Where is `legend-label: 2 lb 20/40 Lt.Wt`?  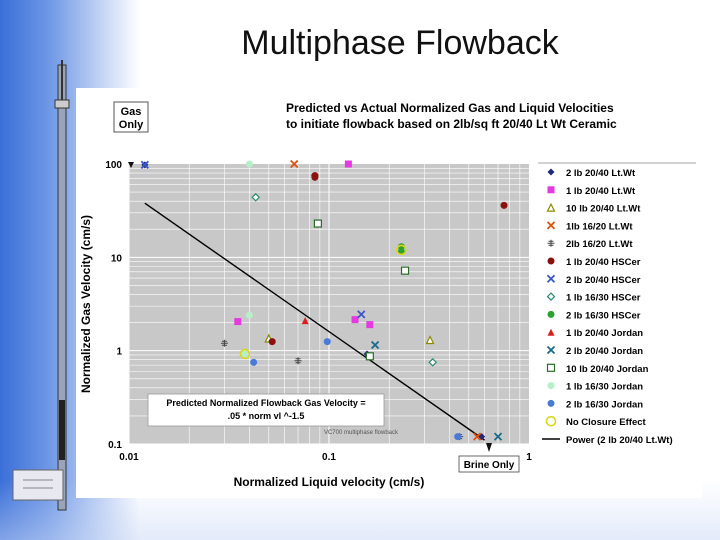 legend-label: 2 lb 20/40 Lt.Wt is located at coordinates (601, 173).